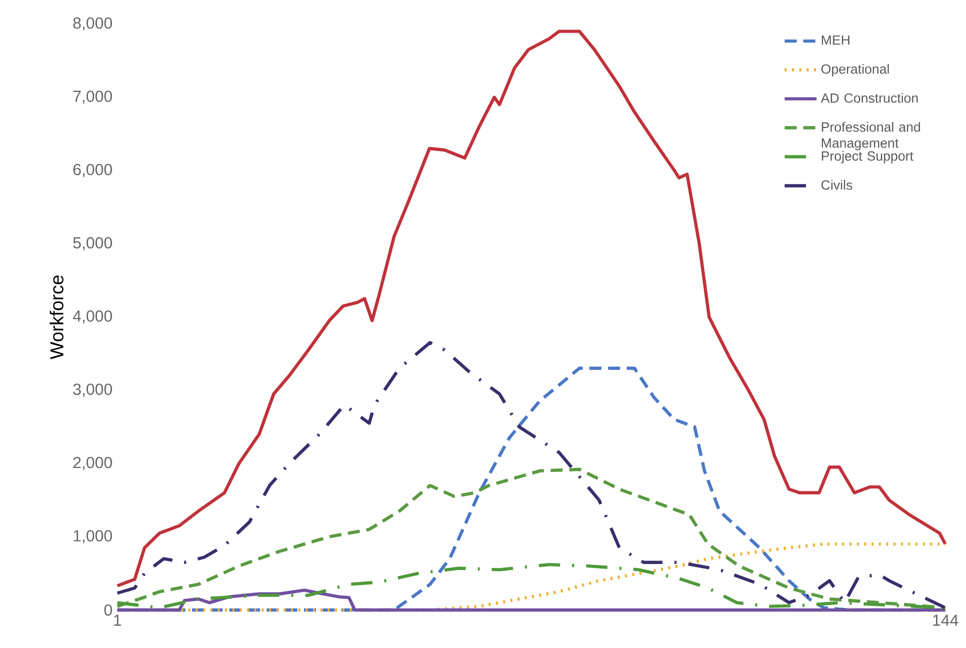  What do you see at coordinates (92, 243) in the screenshot?
I see `y-tick-label: 5,000` at bounding box center [92, 243].